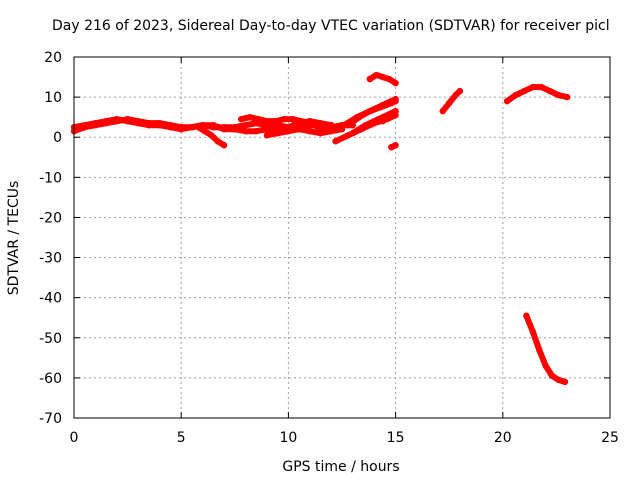 This screenshot has width=640, height=480. What do you see at coordinates (340, 467) in the screenshot?
I see `x-axis-label: GPS time / hours` at bounding box center [340, 467].